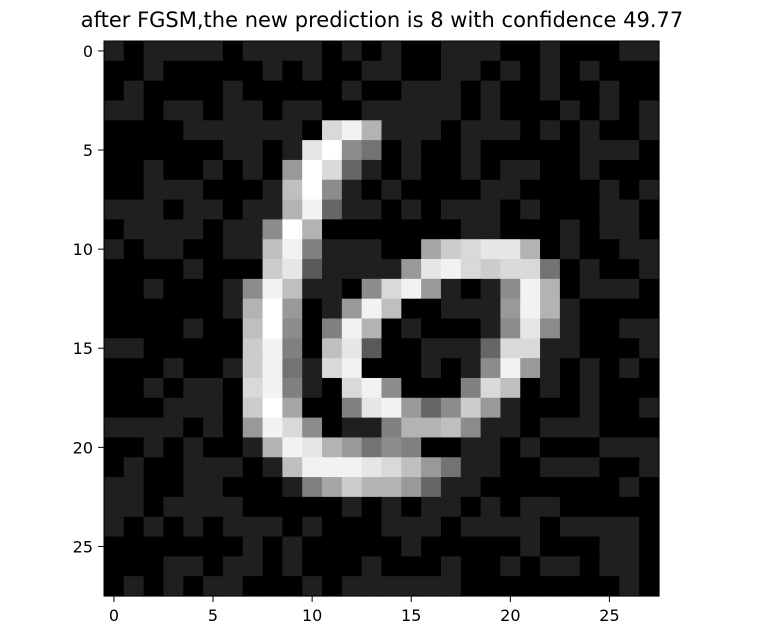  I want to click on y-axis: 0 5 10 15 20 25, so click(88, 299).